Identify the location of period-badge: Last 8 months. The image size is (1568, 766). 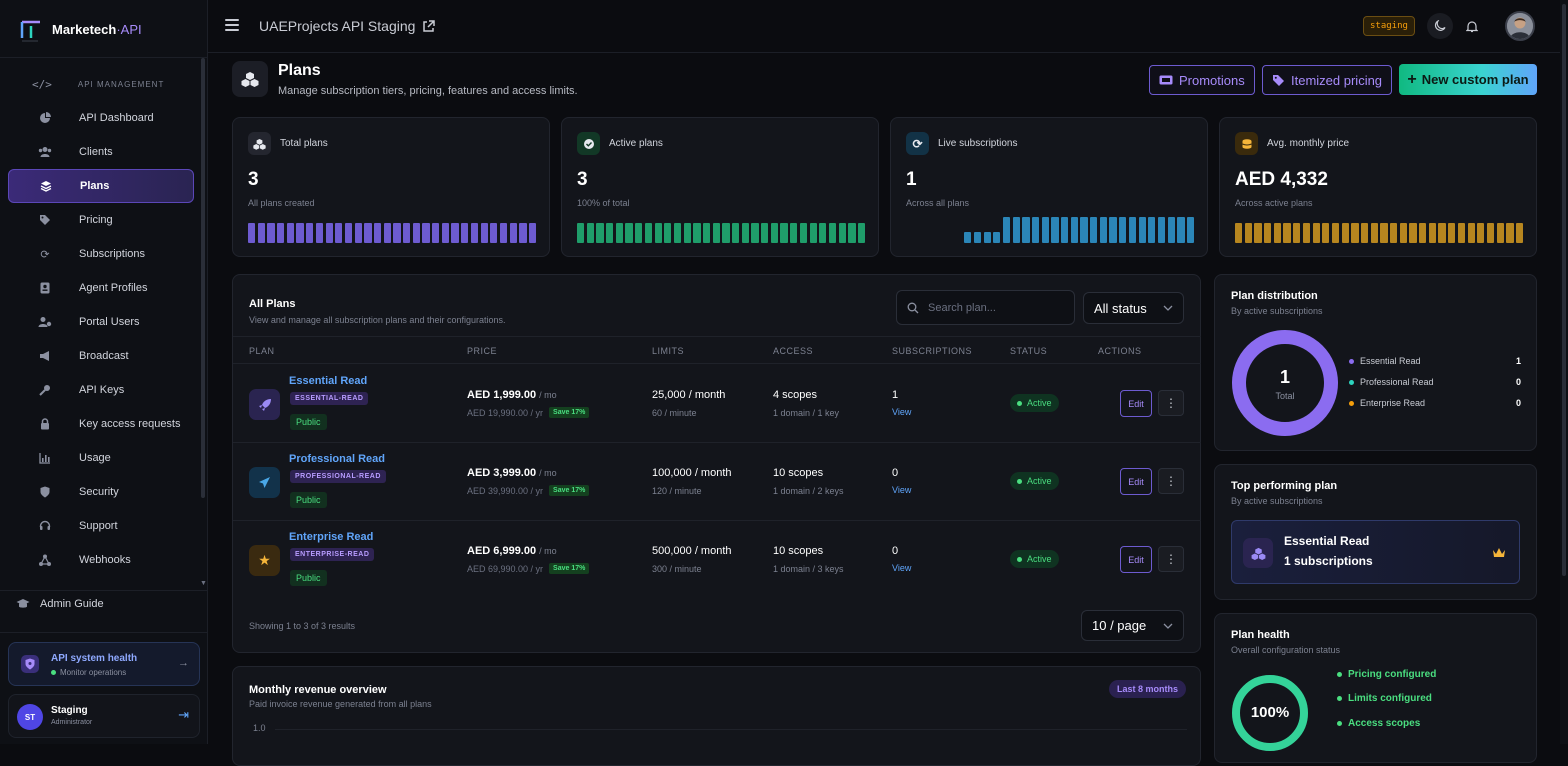
(1148, 689).